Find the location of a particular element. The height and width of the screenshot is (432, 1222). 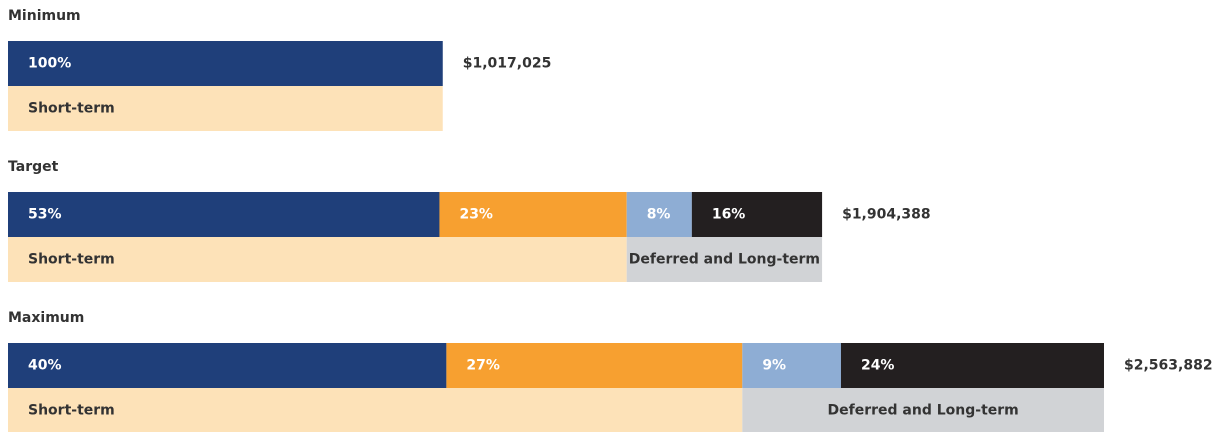

segment-label: 8% is located at coordinates (659, 215).